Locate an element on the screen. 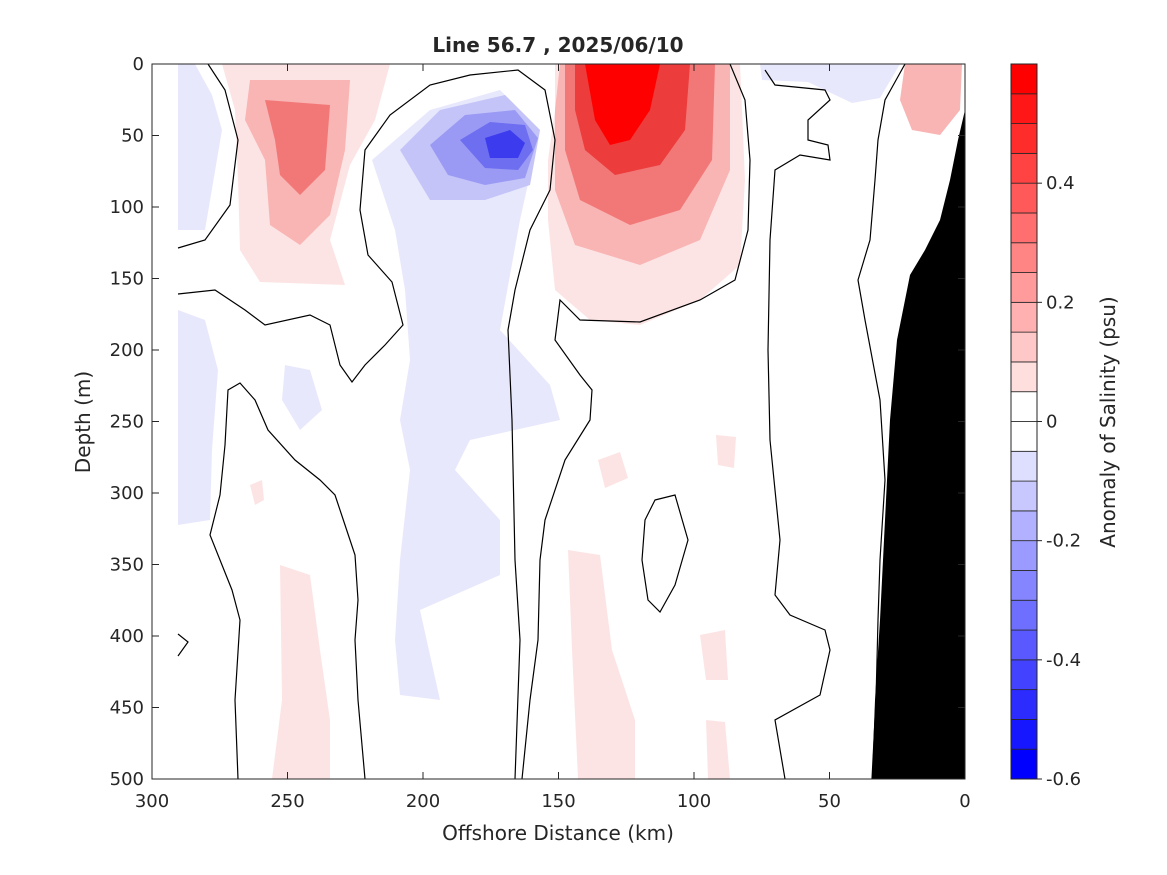  y-tick-label: 0 is located at coordinates (138, 64).